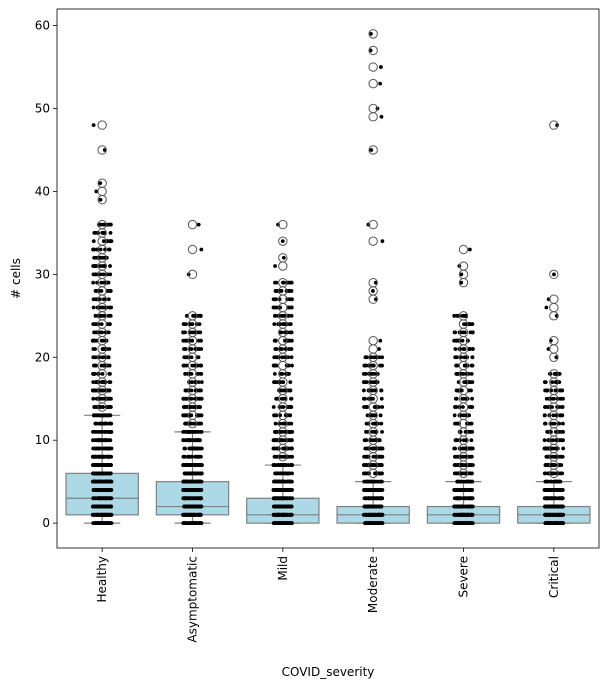  I want to click on x-axis-label: COVID_severity, so click(328, 672).